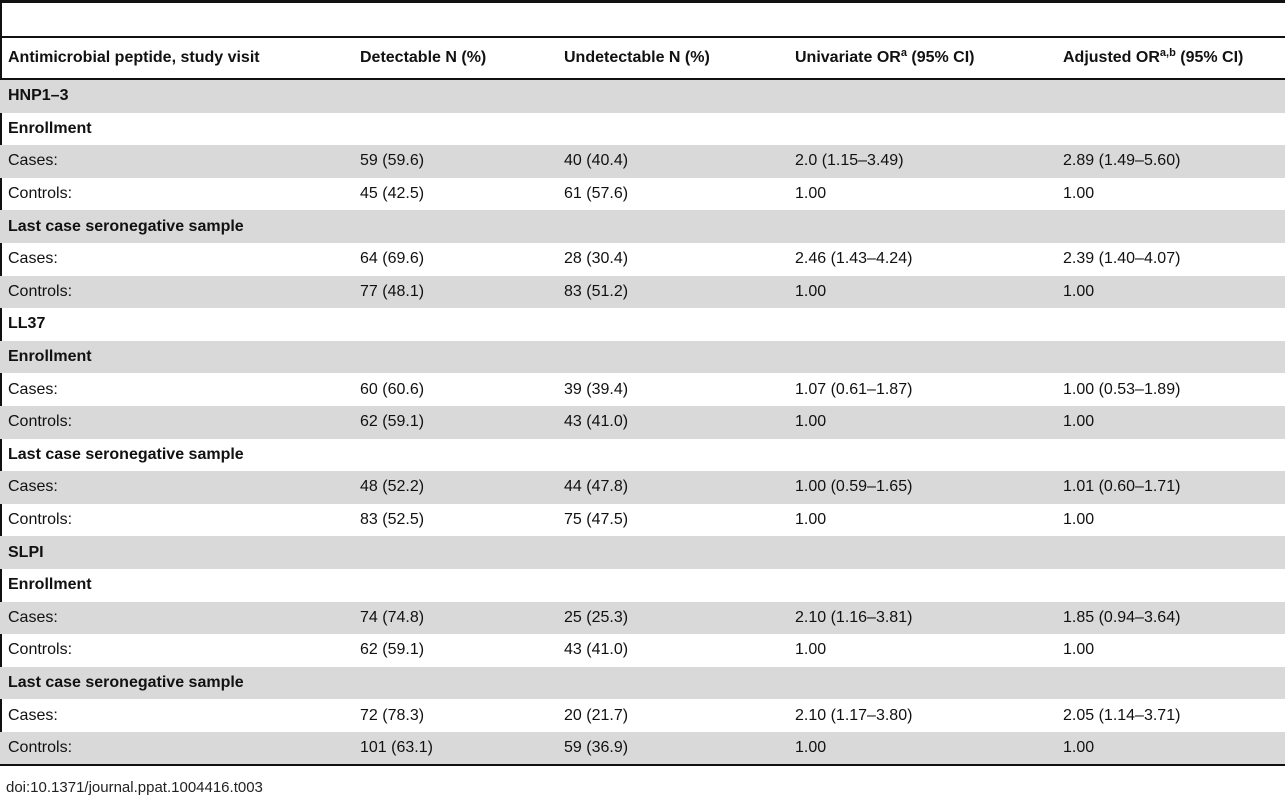  What do you see at coordinates (454, 59) in the screenshot?
I see `header-detectable: Detectable N (%)` at bounding box center [454, 59].